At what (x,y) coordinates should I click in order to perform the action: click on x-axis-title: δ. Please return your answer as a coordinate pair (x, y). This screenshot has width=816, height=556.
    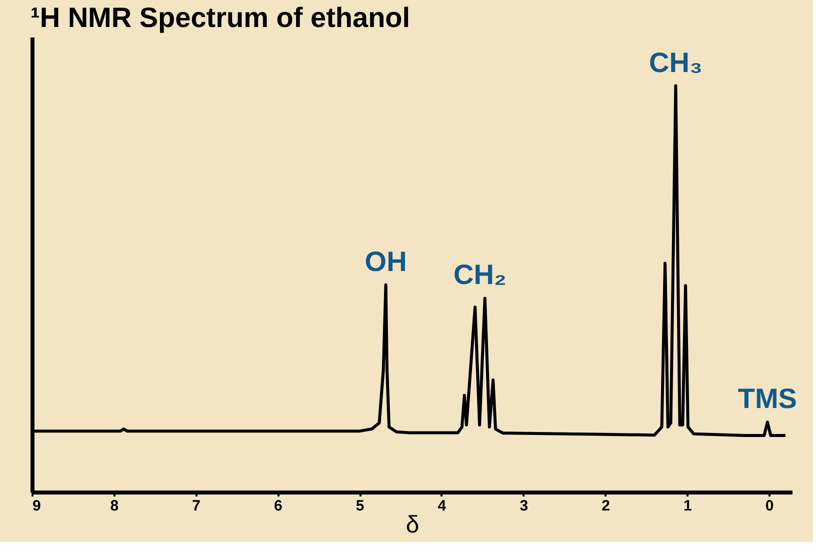
    Looking at the image, I should click on (413, 525).